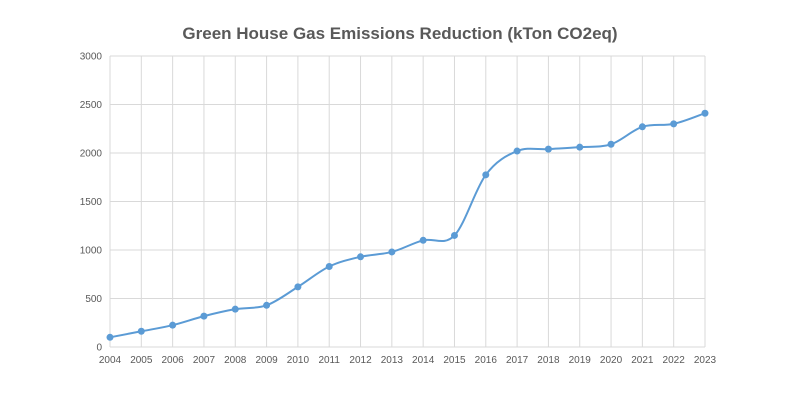 The width and height of the screenshot is (800, 400). Describe the element at coordinates (173, 360) in the screenshot. I see `x-tick-label: 2006` at that location.